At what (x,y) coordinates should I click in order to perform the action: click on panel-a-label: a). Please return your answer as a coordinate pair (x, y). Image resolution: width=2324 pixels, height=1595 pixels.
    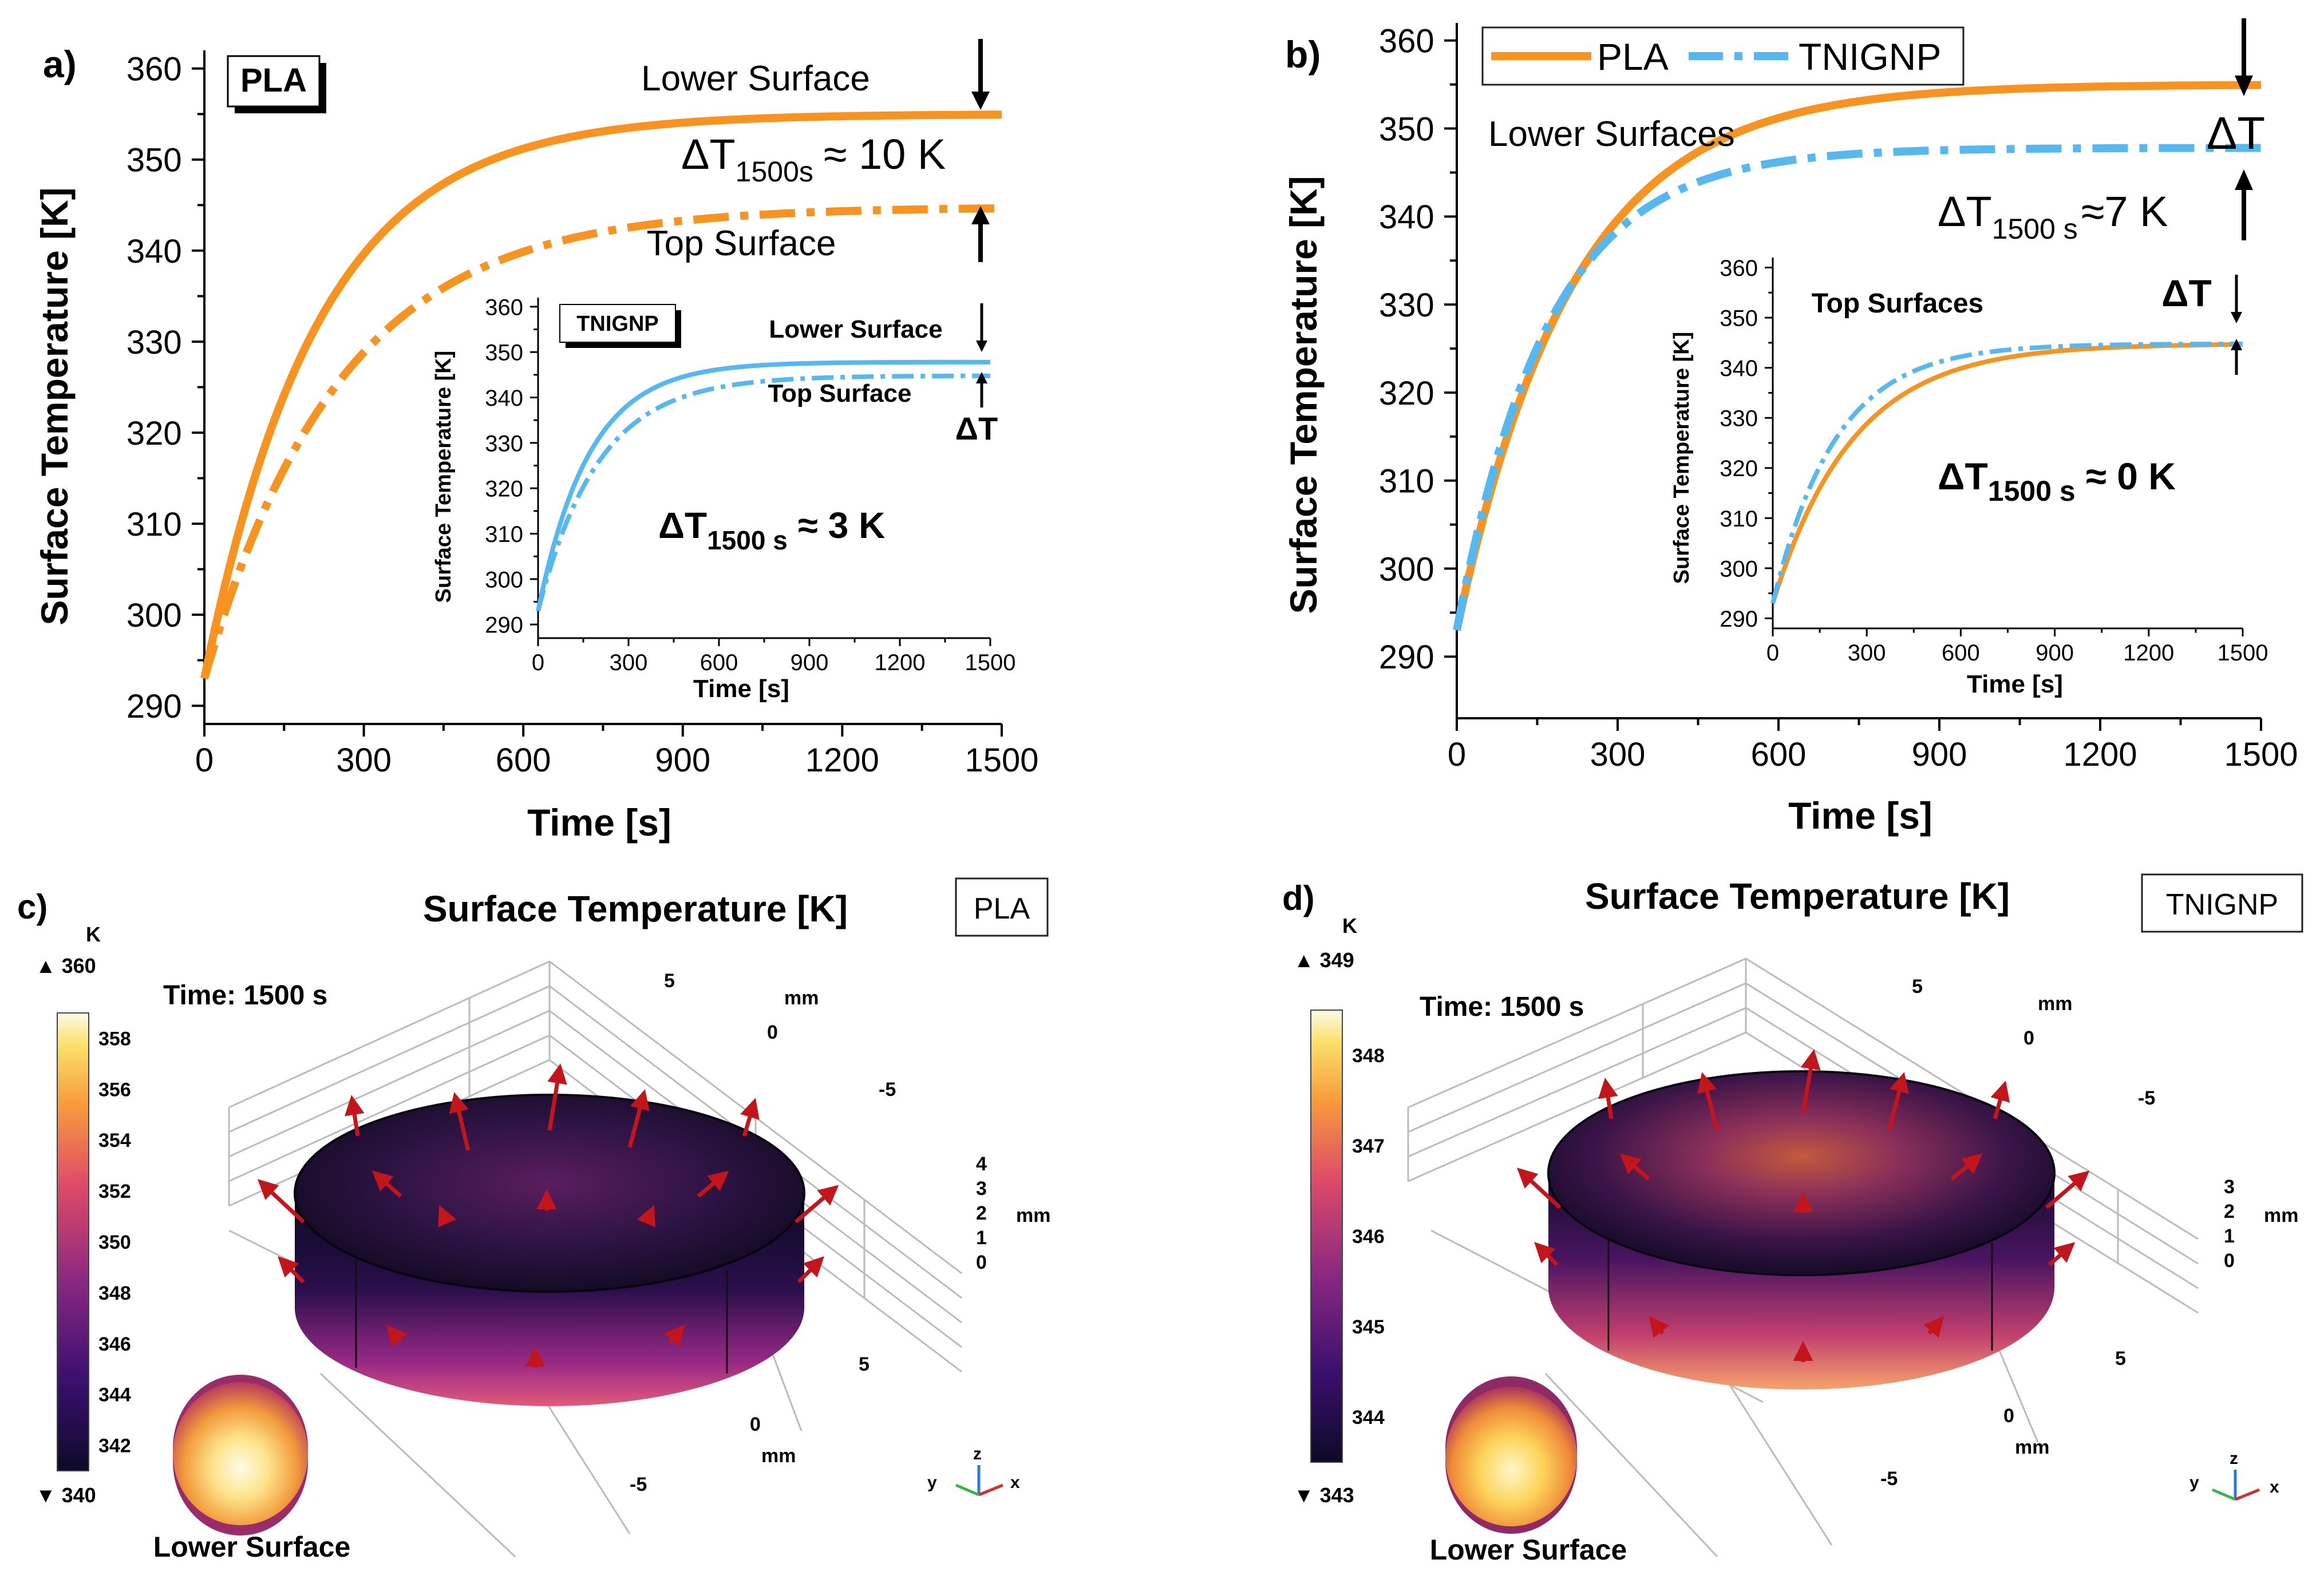
    Looking at the image, I should click on (60, 64).